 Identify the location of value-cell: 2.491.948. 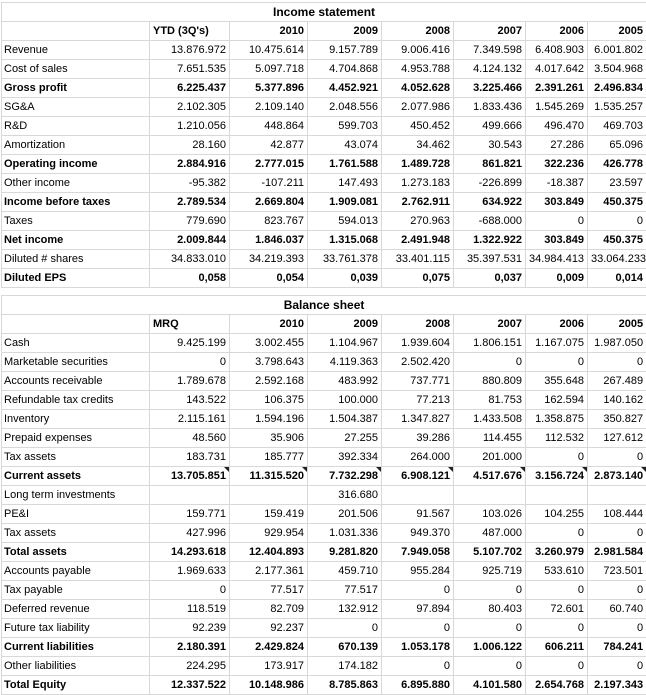
(418, 240).